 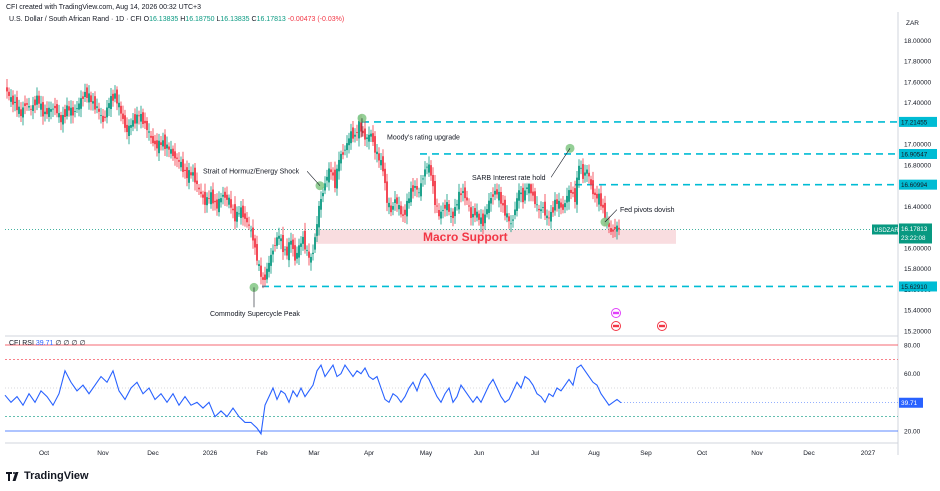 What do you see at coordinates (153, 453) in the screenshot?
I see `time-axis-label: Dec` at bounding box center [153, 453].